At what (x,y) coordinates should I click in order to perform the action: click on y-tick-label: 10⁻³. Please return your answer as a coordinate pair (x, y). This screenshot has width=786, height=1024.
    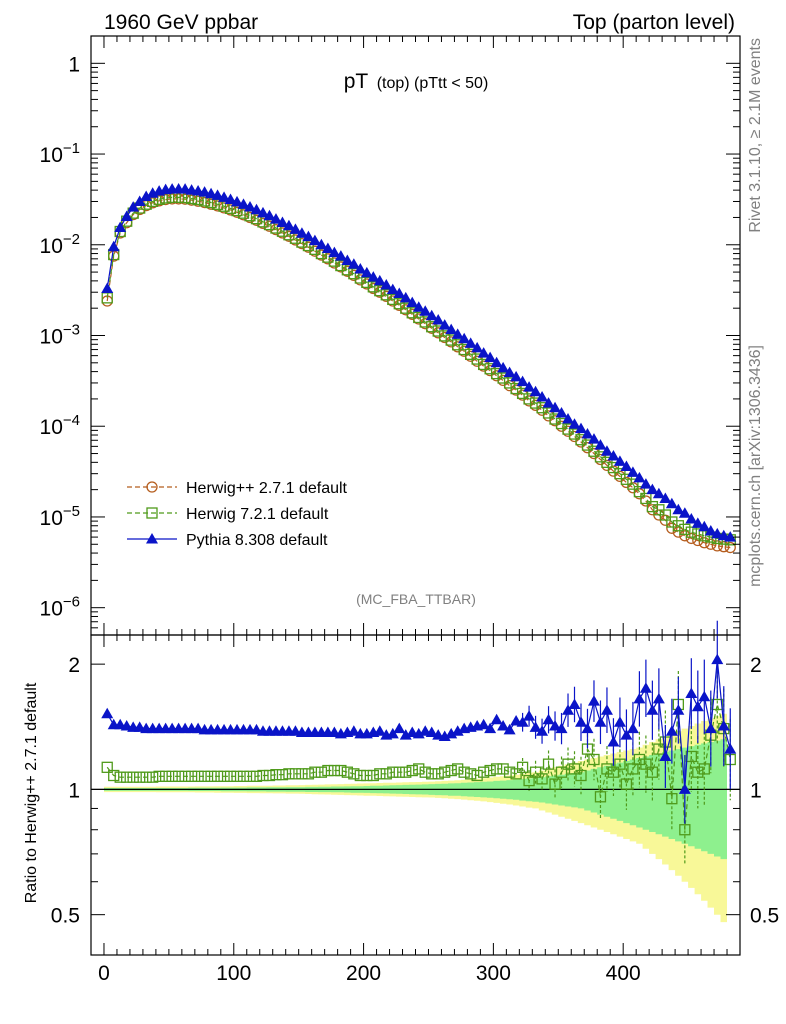
    Looking at the image, I should click on (60, 335).